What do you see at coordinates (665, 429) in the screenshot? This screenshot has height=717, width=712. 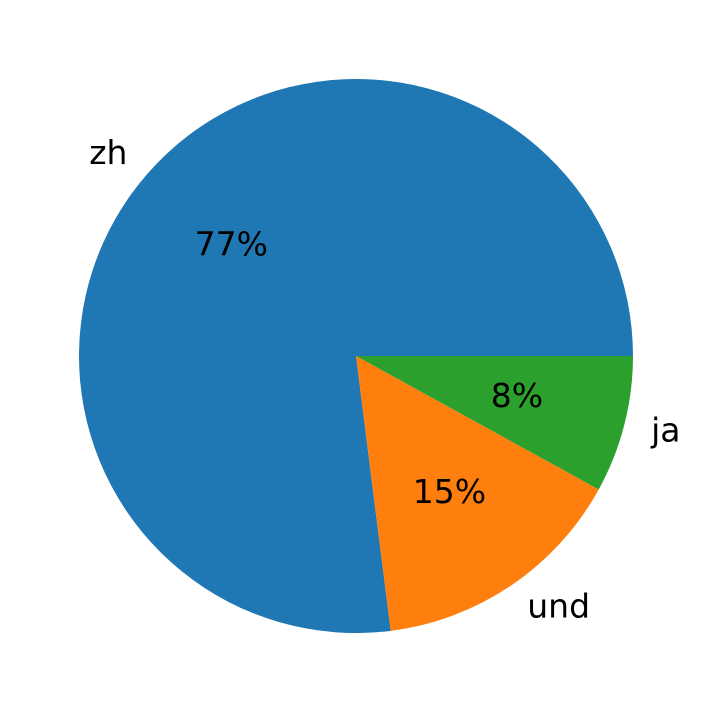 I see `slice-label: ja` at bounding box center [665, 429].